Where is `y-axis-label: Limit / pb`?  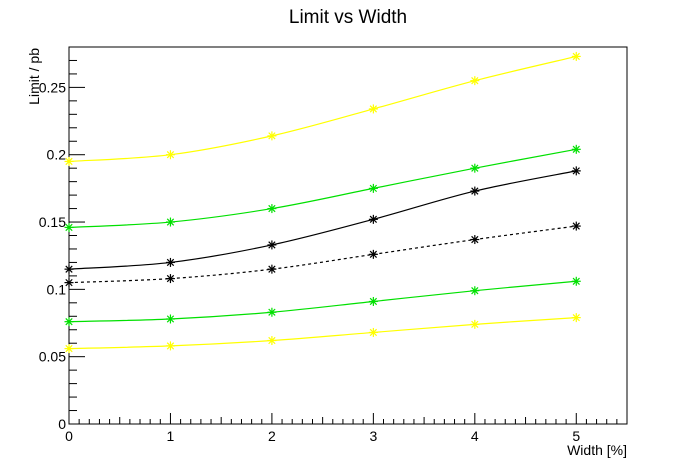
y-axis-label: Limit / pb is located at coordinates (34, 76).